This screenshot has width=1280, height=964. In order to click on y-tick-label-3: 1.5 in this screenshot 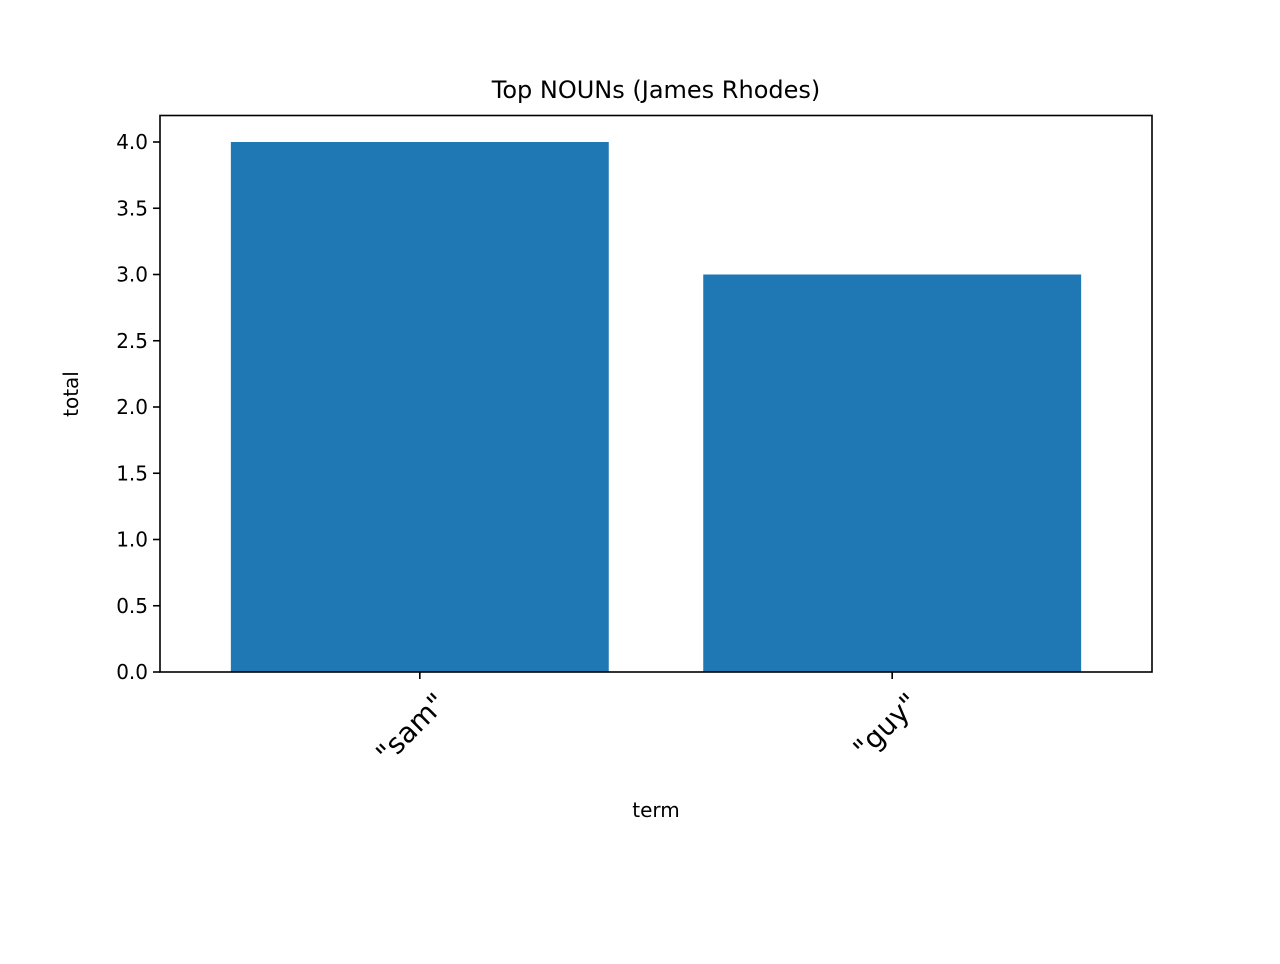, I will do `click(132, 473)`.